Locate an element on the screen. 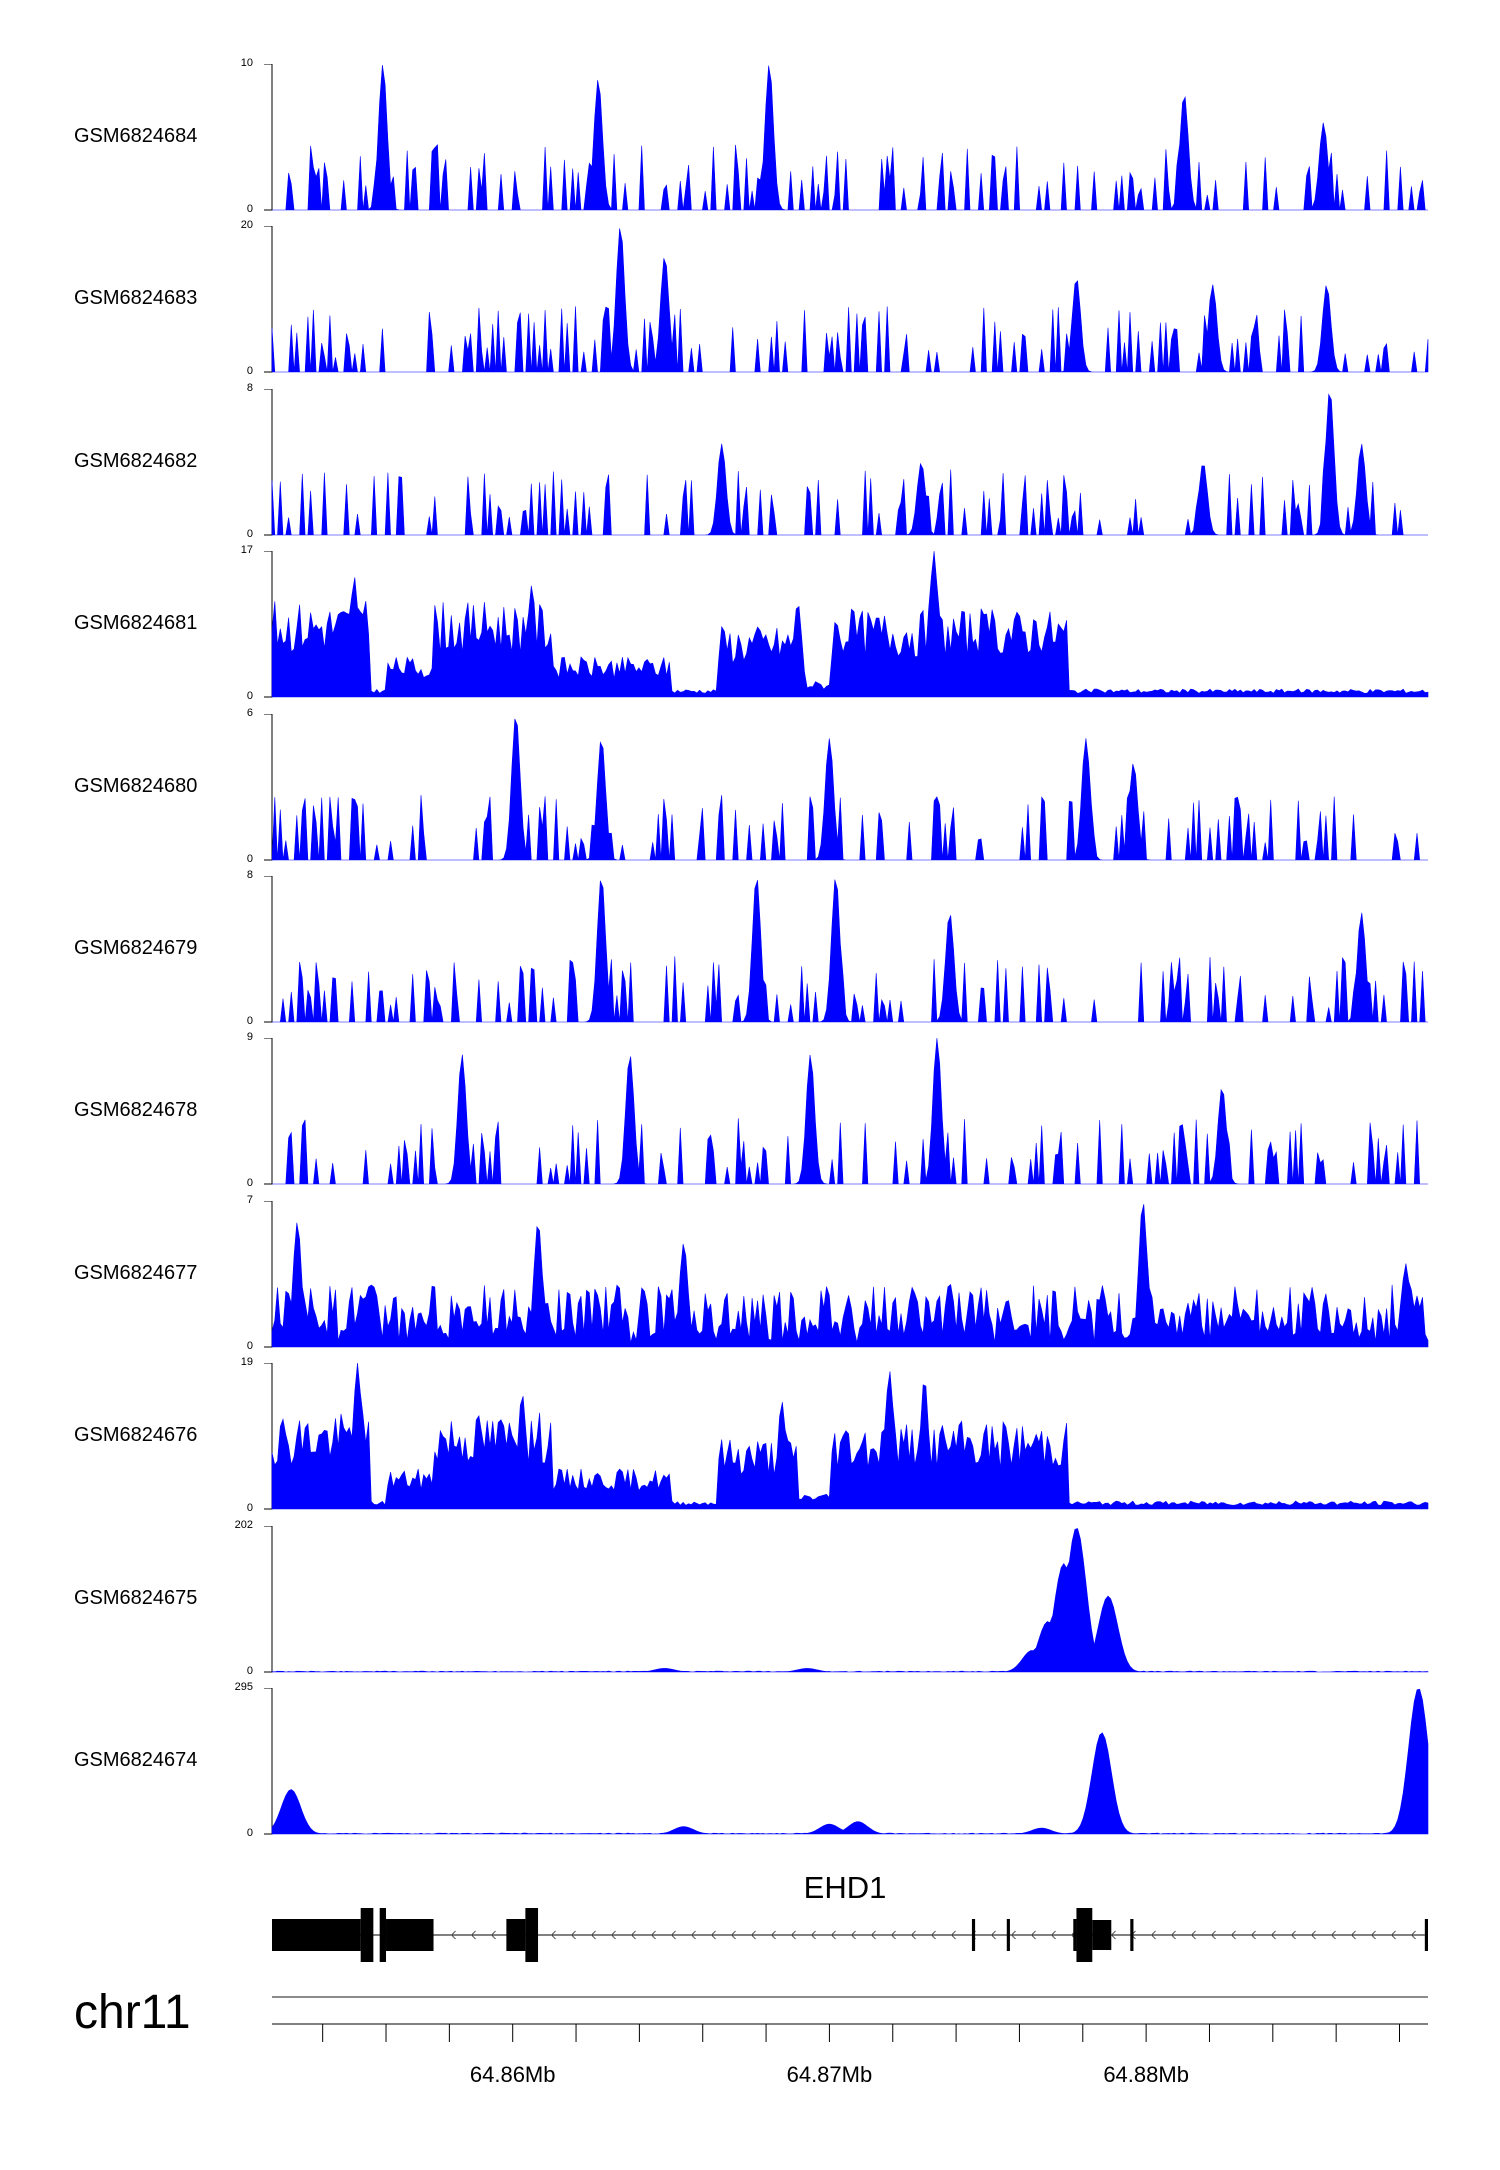 The image size is (1500, 2170). track-ymax-label: 17 is located at coordinates (246, 550).